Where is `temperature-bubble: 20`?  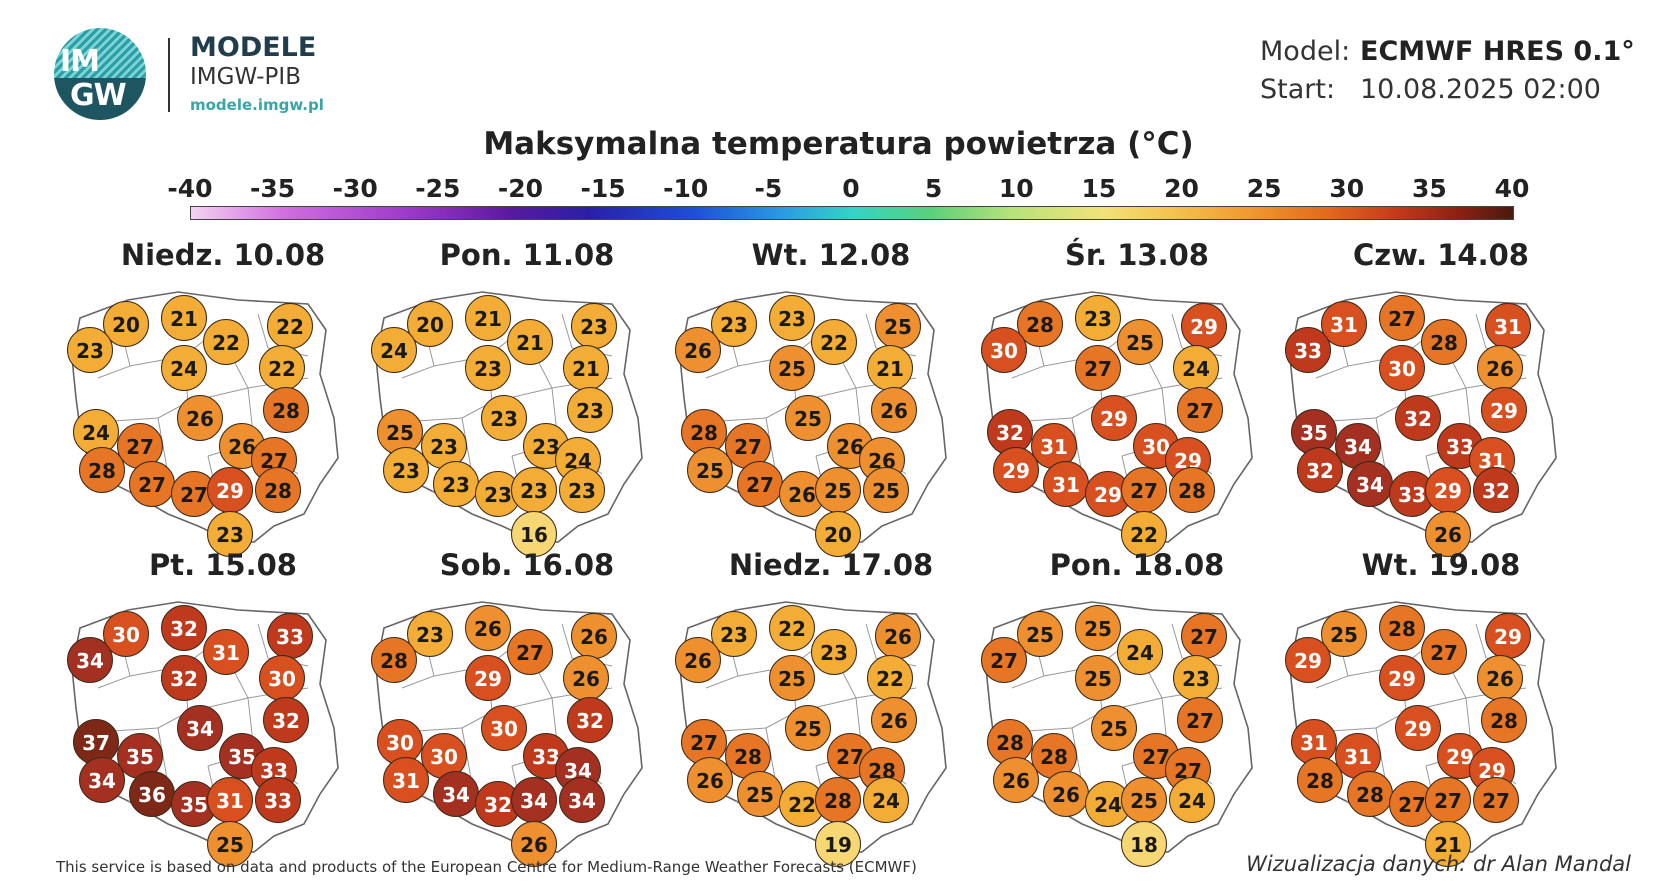 temperature-bubble: 20 is located at coordinates (838, 534).